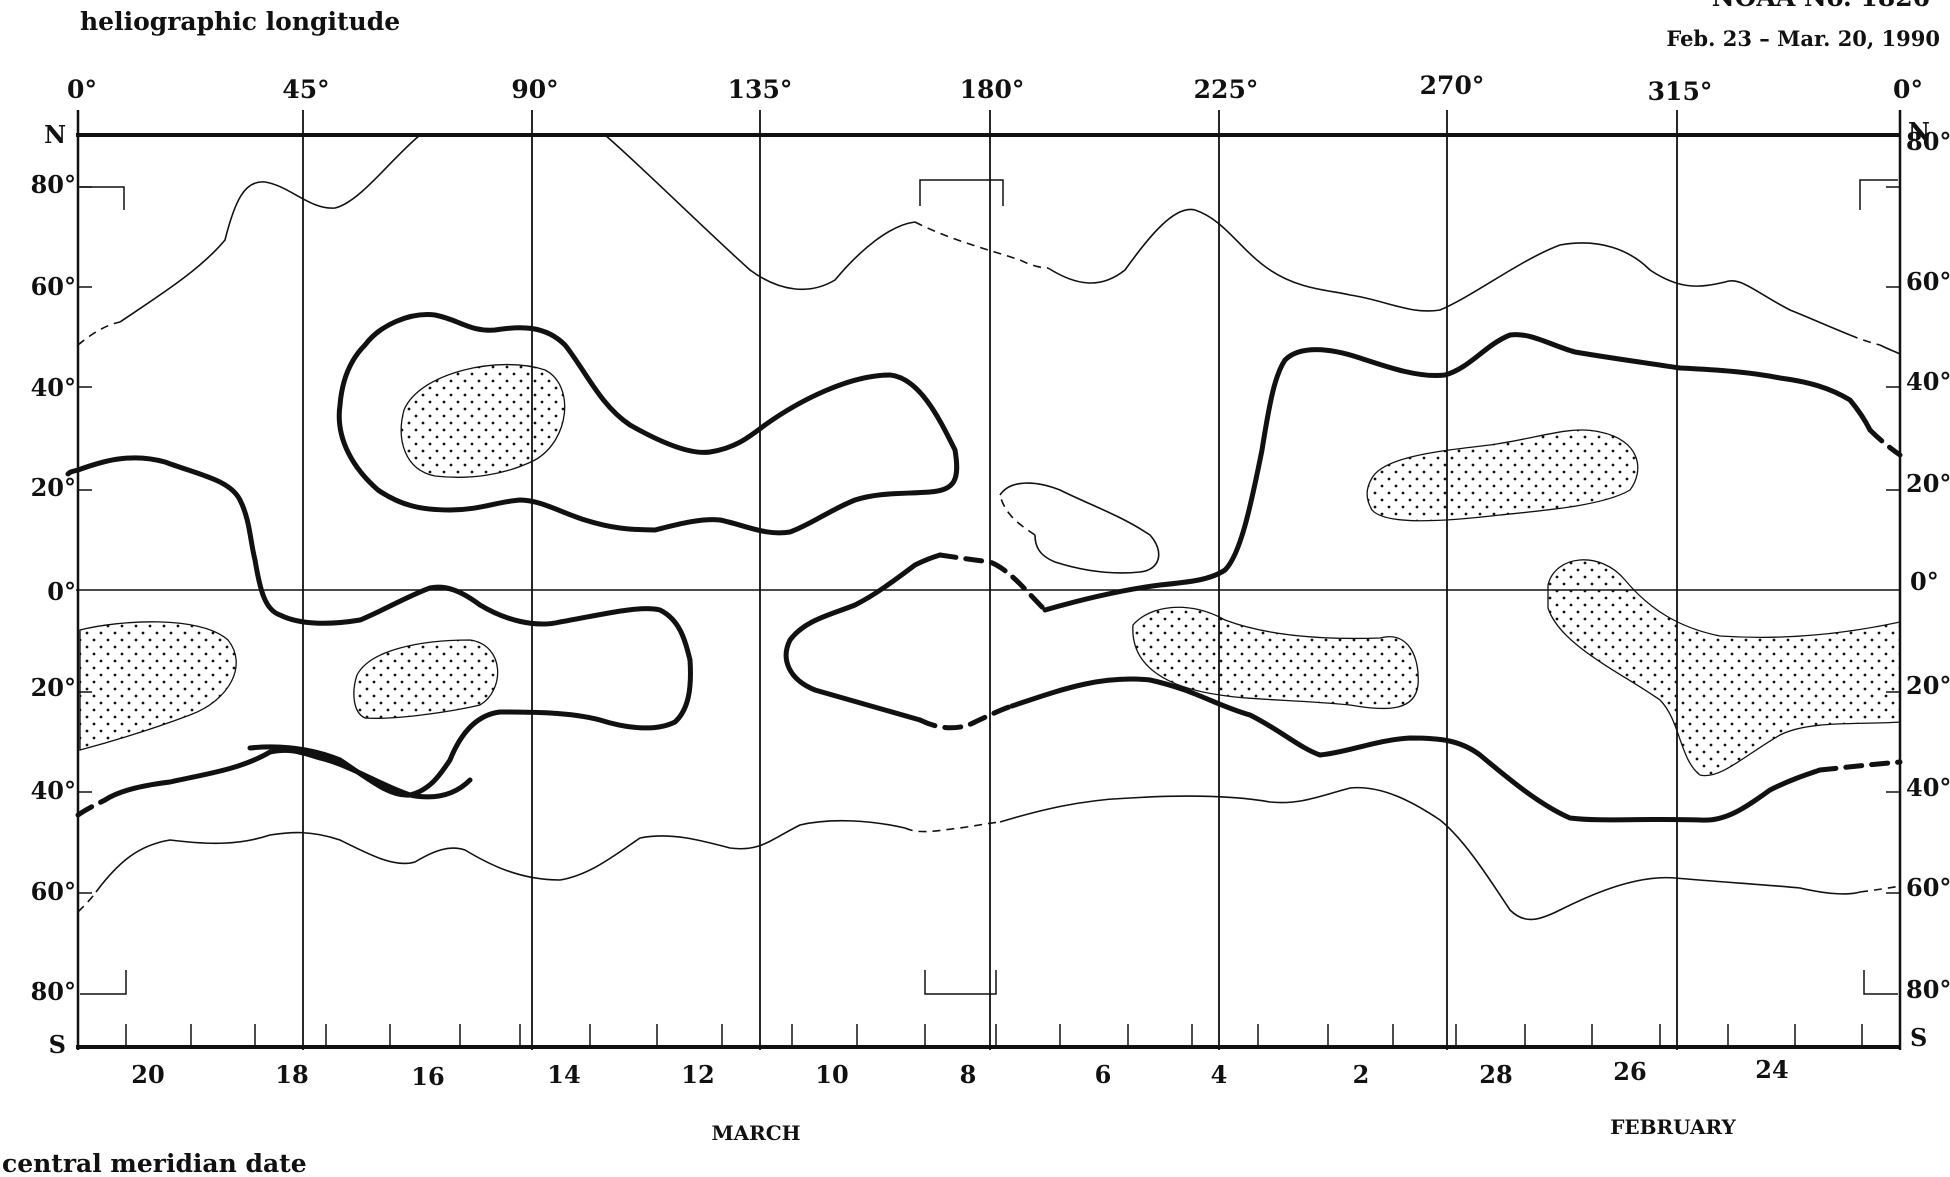  I want to click on longitude-label: 270°, so click(1452, 85).